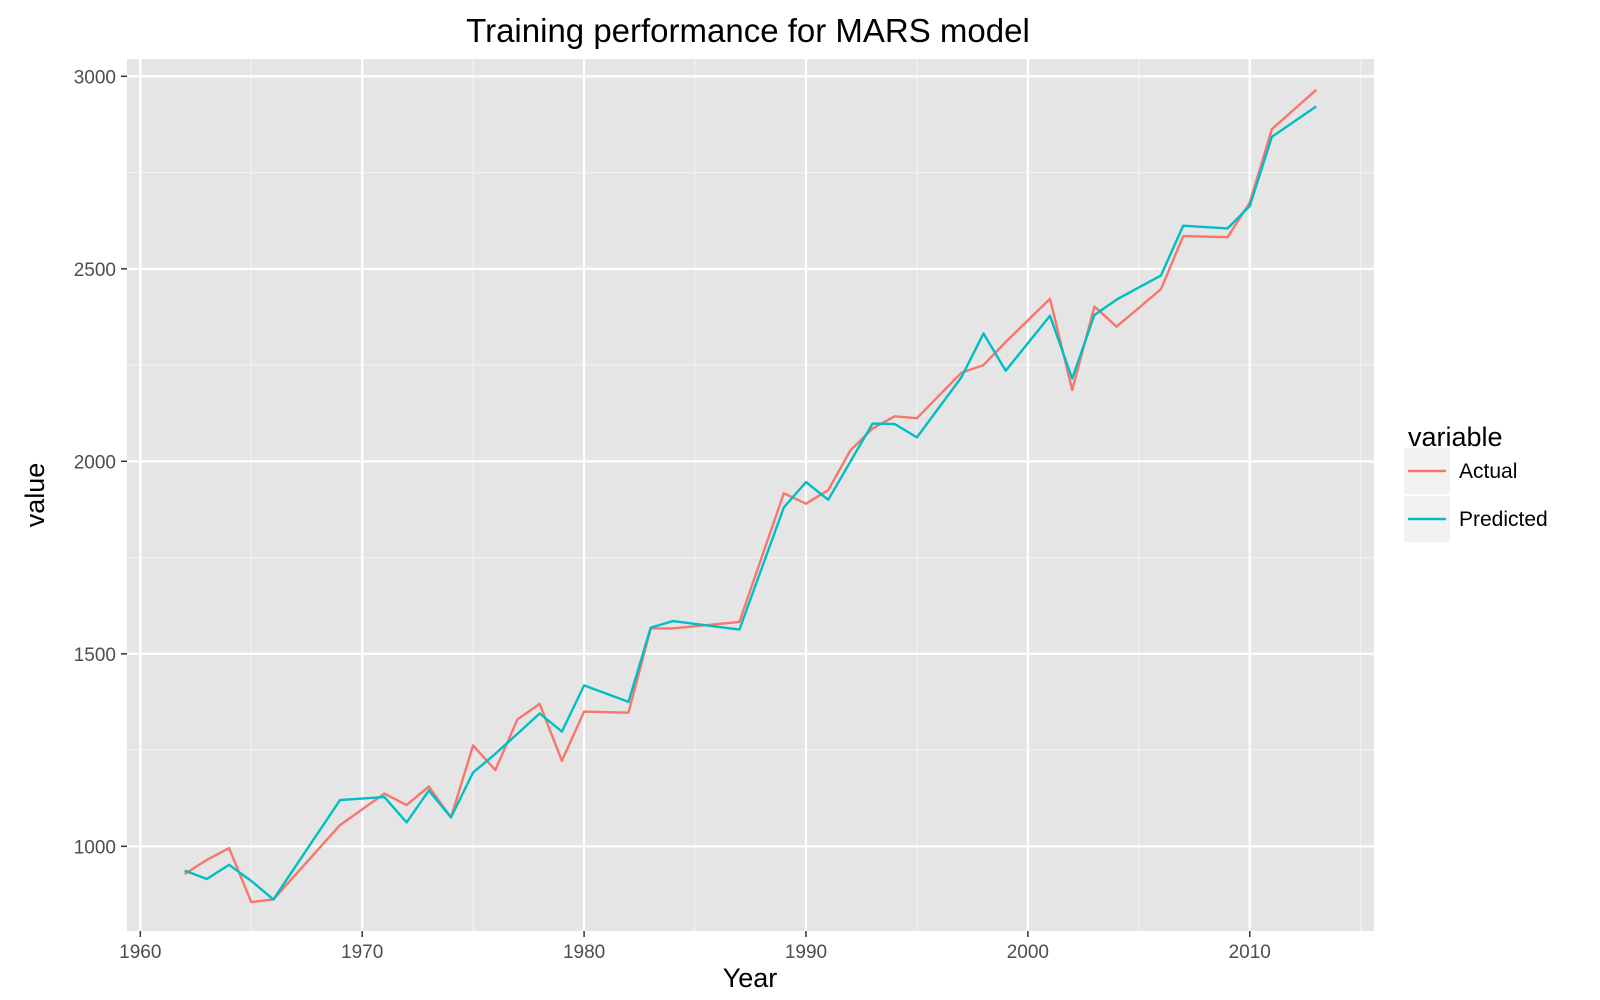 Image resolution: width=1600 pixels, height=1000 pixels. I want to click on x-tick-label: 2010, so click(1250, 952).